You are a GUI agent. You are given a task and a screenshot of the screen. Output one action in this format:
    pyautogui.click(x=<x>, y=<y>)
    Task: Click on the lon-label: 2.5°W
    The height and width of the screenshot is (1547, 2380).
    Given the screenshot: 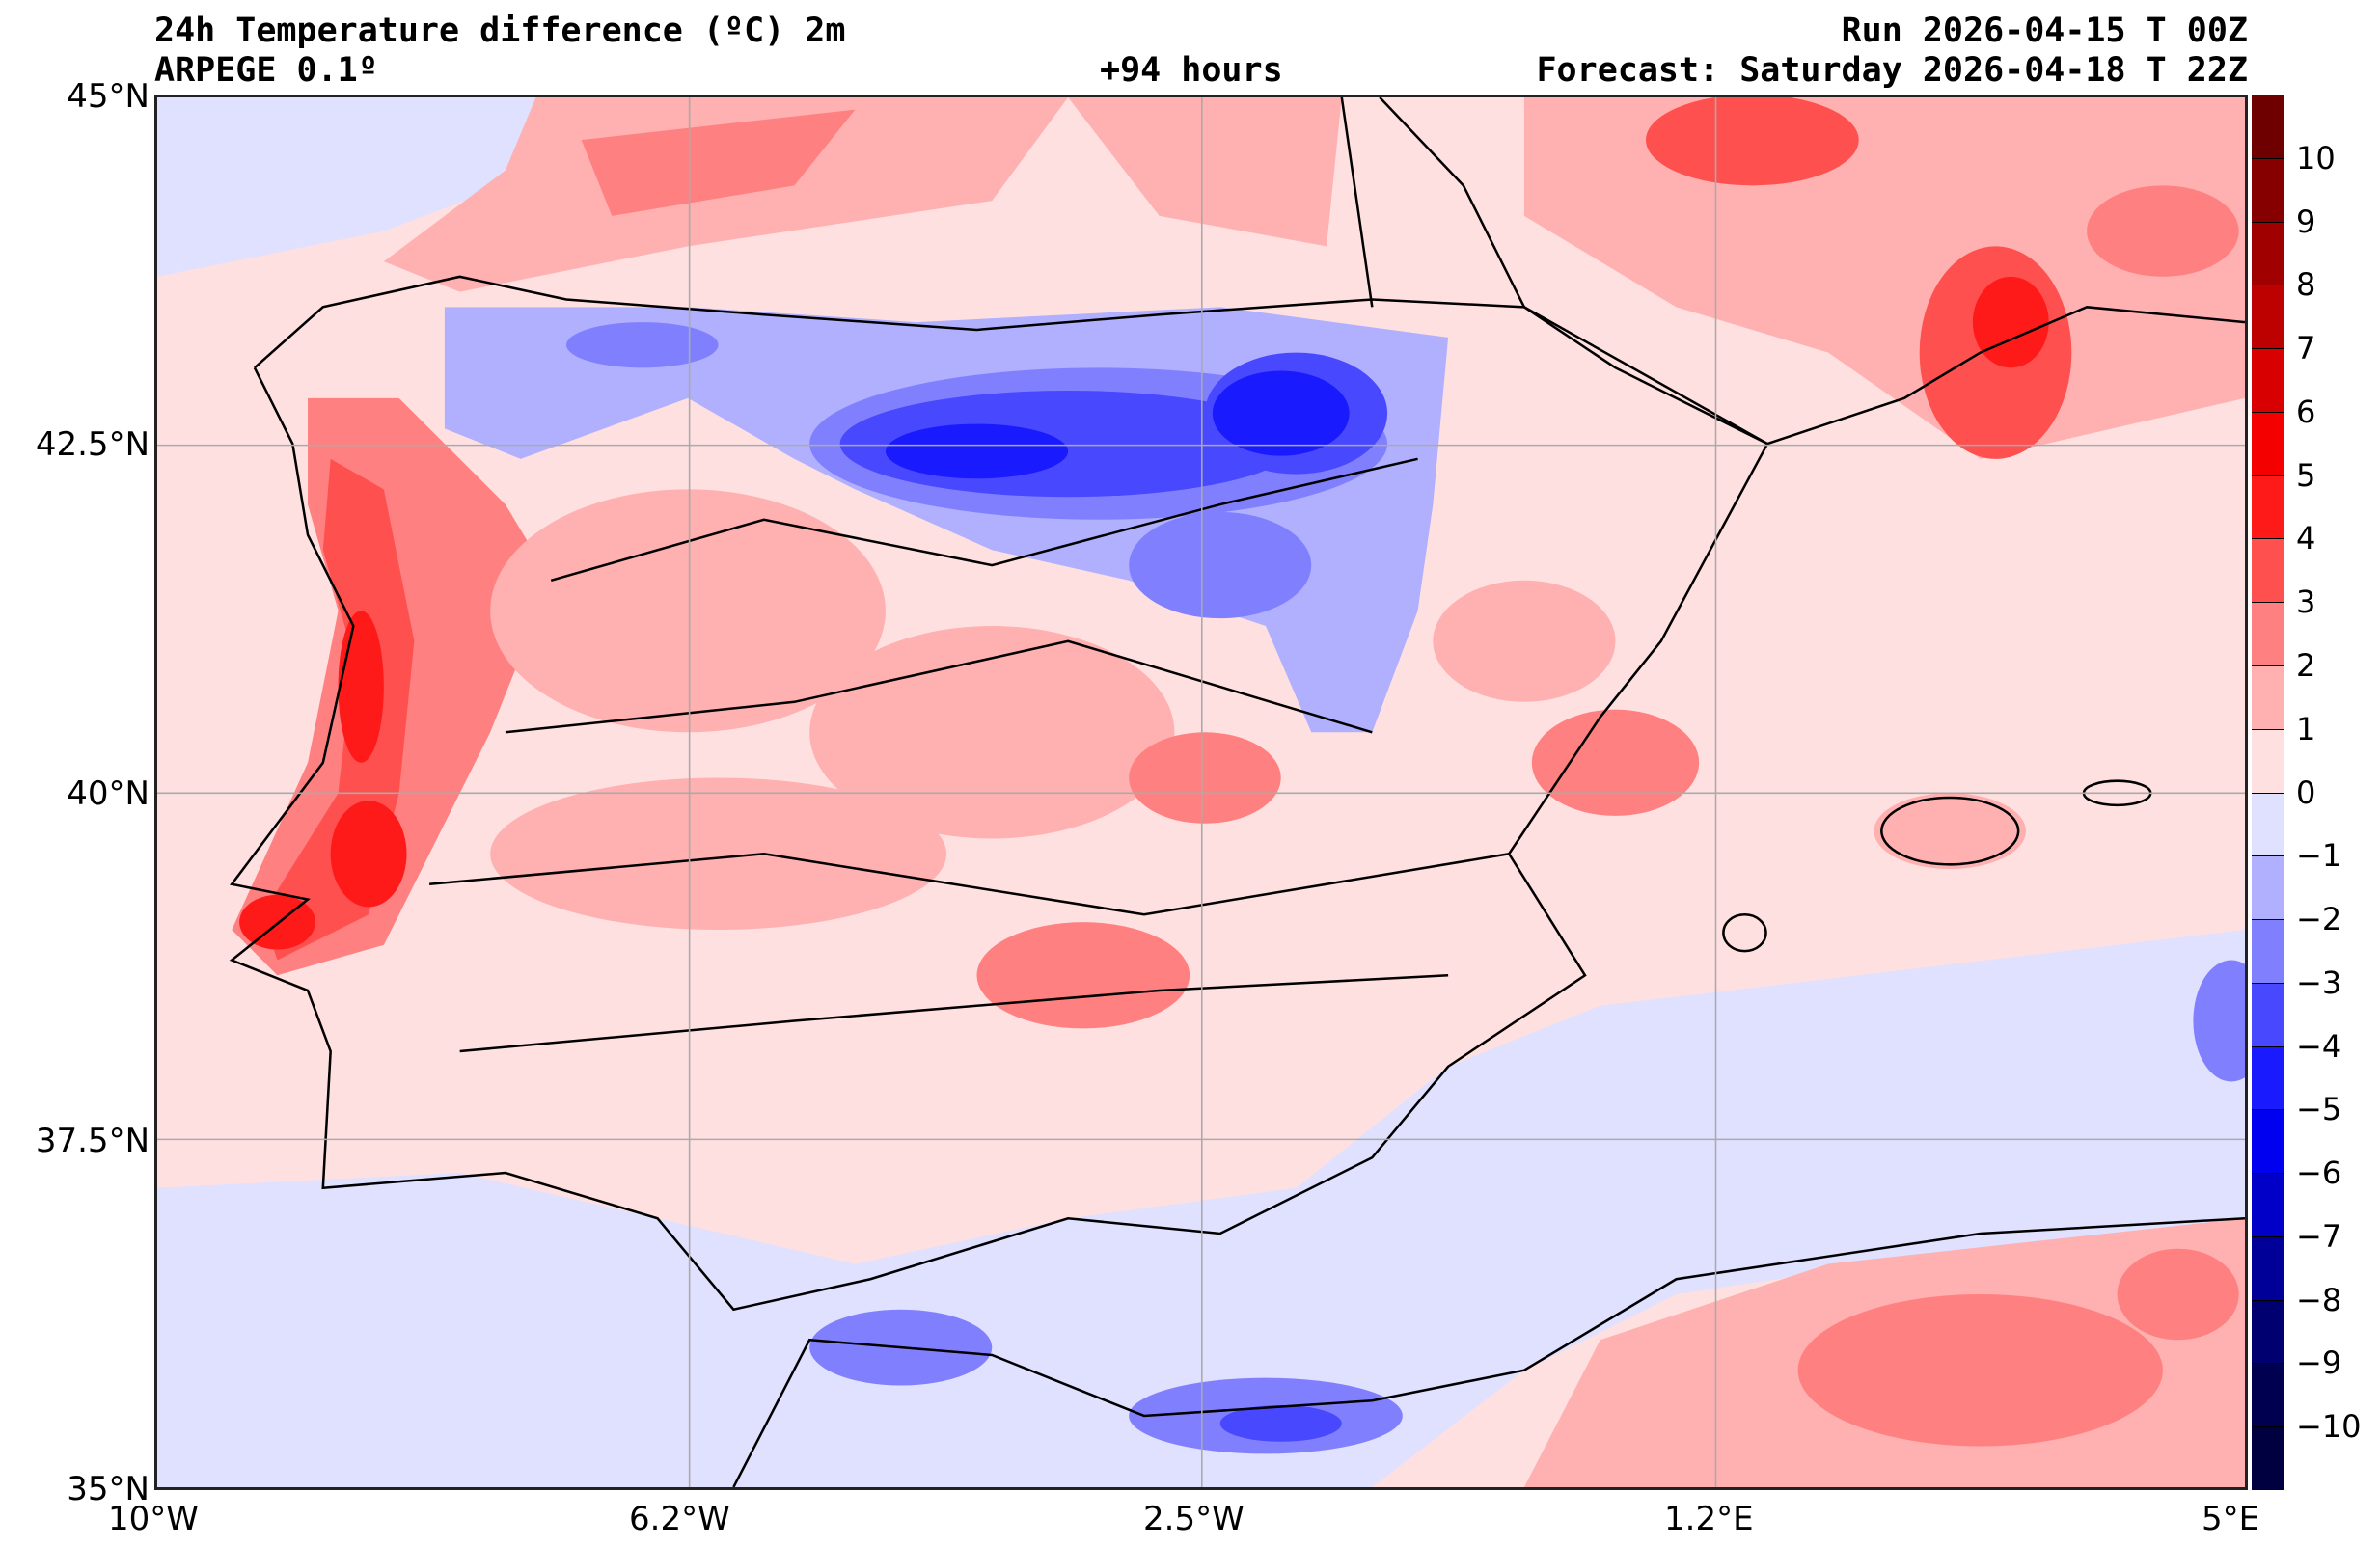 What is the action you would take?
    pyautogui.click(x=1194, y=1519)
    